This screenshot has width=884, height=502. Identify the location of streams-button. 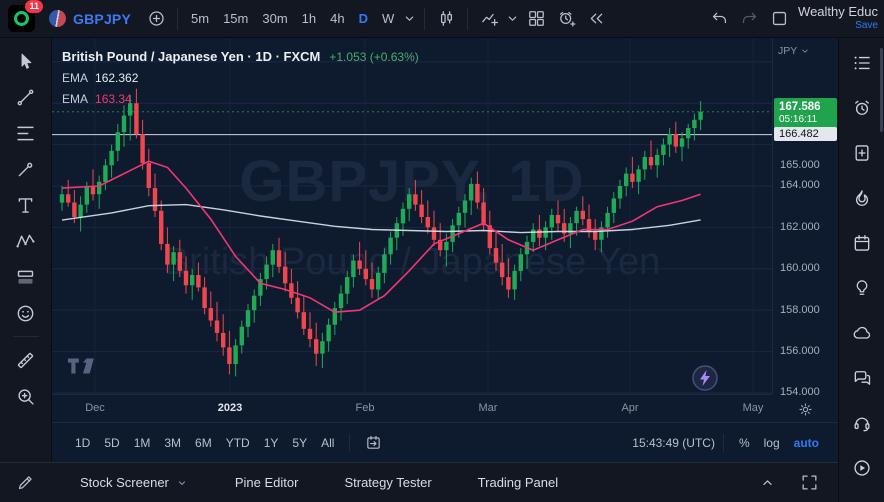
(862, 468).